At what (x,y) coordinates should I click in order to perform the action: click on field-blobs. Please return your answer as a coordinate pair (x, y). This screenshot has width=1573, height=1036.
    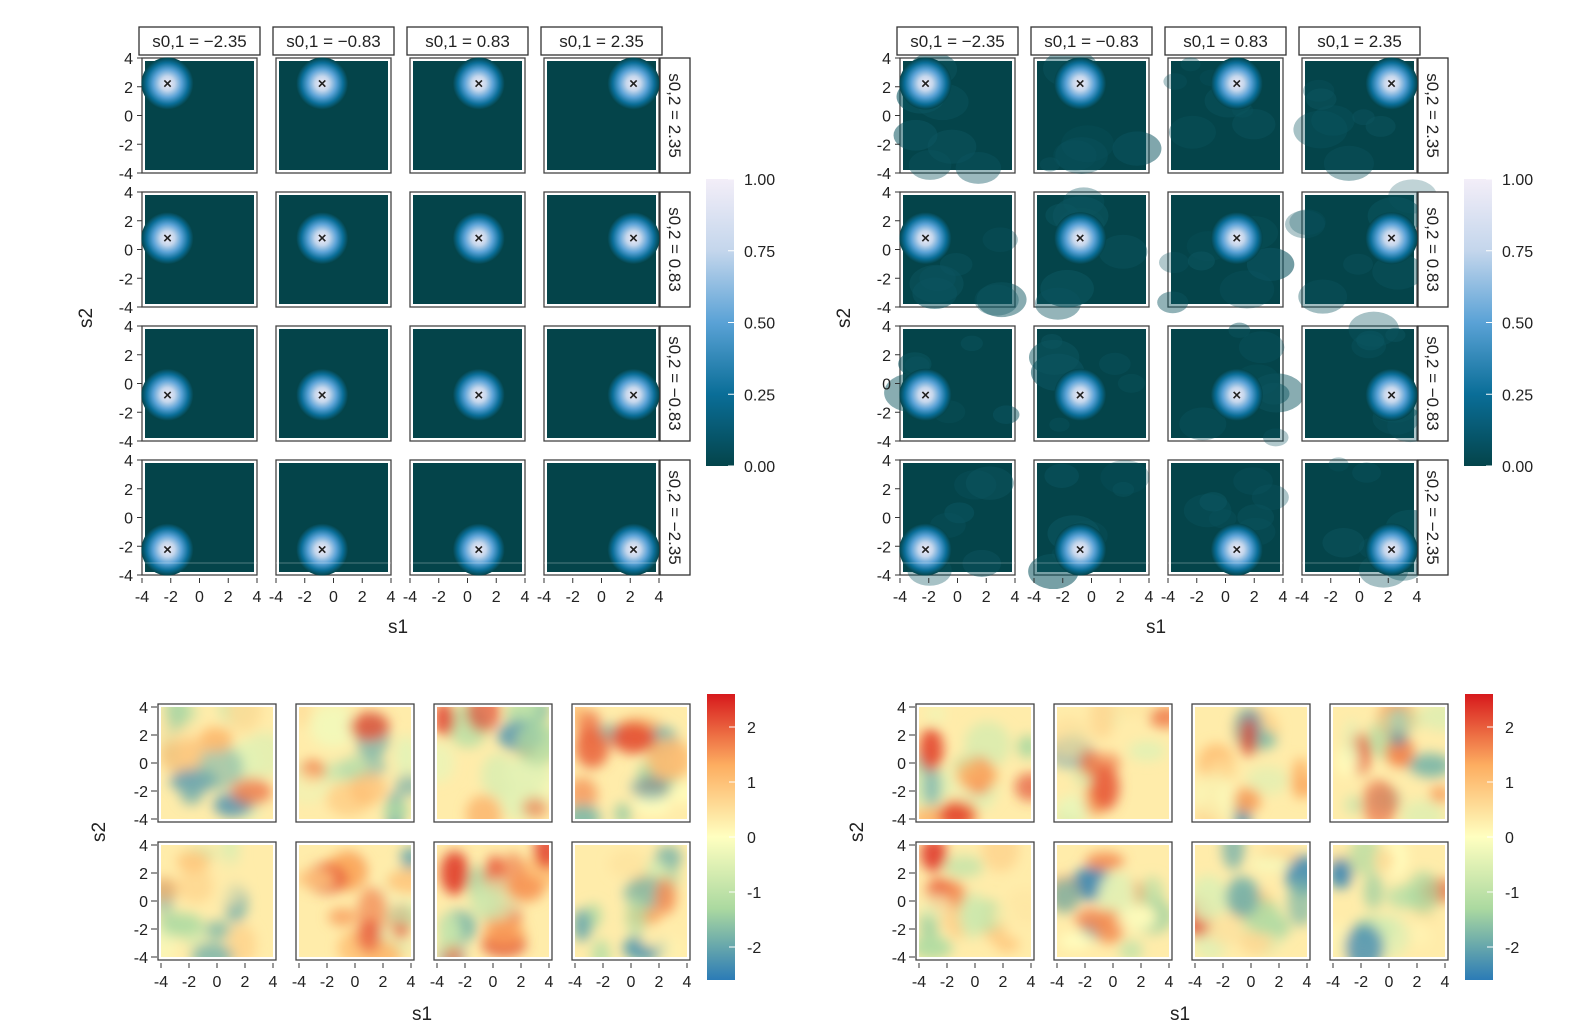
    Looking at the image, I should click on (209, 901).